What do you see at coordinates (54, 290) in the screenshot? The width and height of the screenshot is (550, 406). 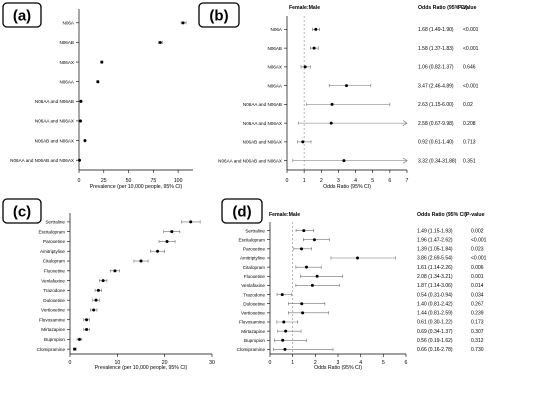 I see `panel-3-category-label-7: Trazodone` at bounding box center [54, 290].